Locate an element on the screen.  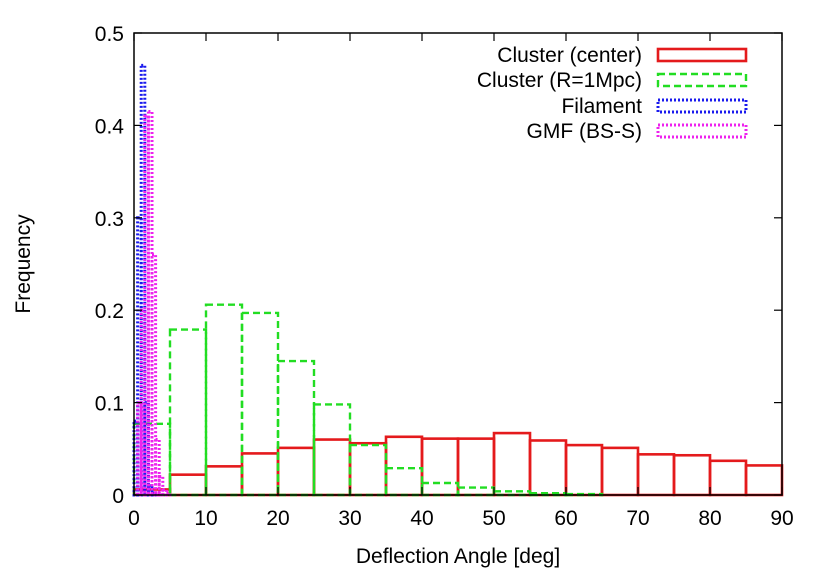
x-tick-label-10: 10 is located at coordinates (205, 518).